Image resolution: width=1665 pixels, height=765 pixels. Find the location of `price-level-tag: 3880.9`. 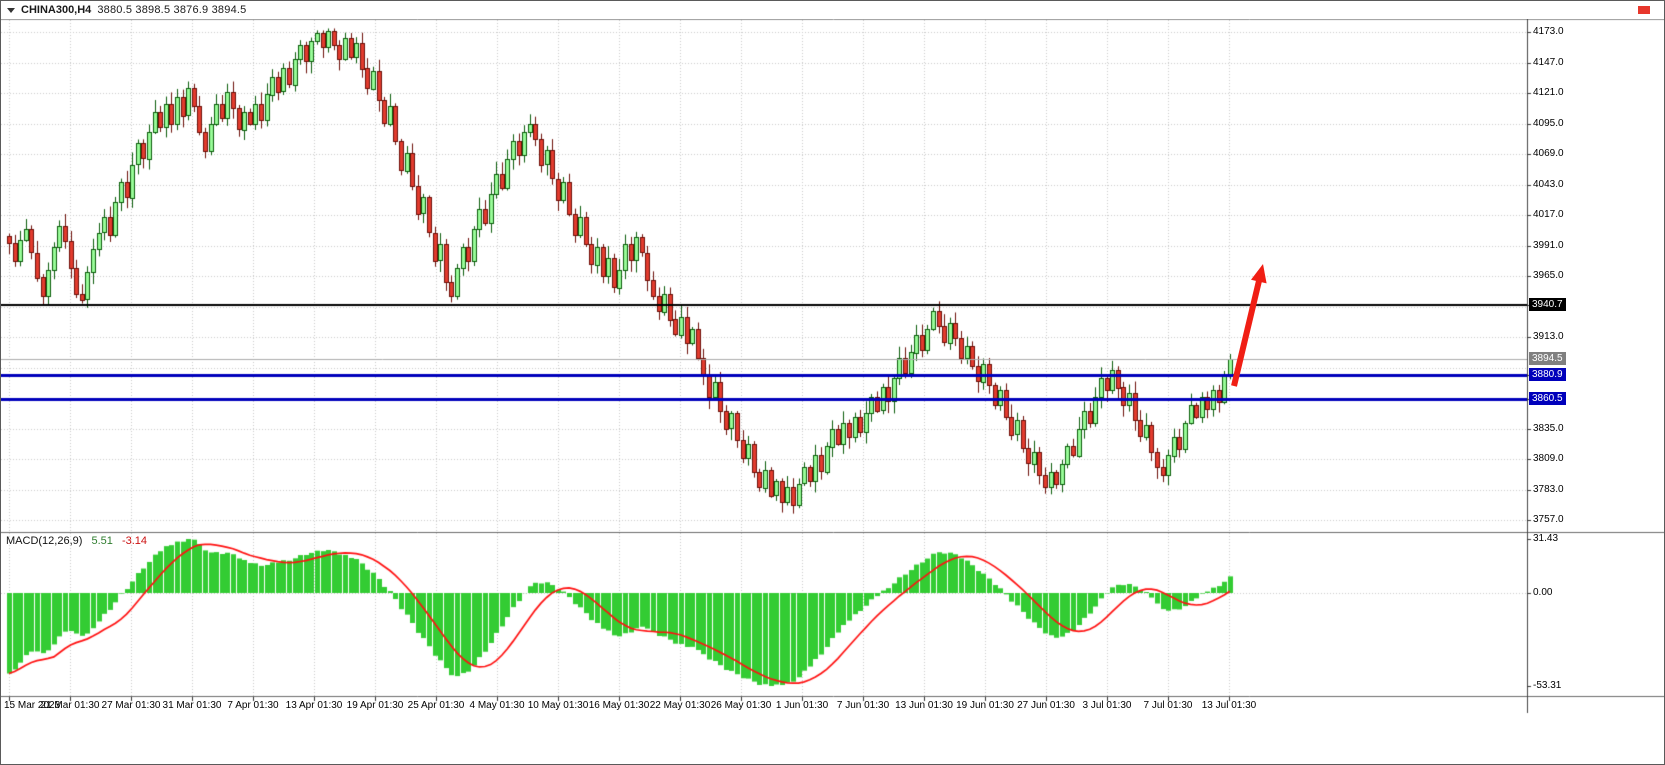

price-level-tag: 3880.9 is located at coordinates (1547, 374).